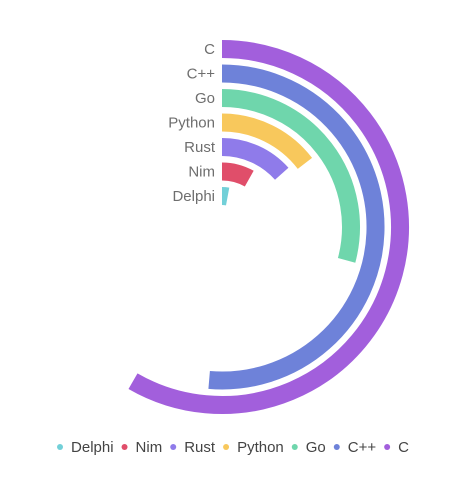  I want to click on category-label-delphi: Delphi, so click(193, 196).